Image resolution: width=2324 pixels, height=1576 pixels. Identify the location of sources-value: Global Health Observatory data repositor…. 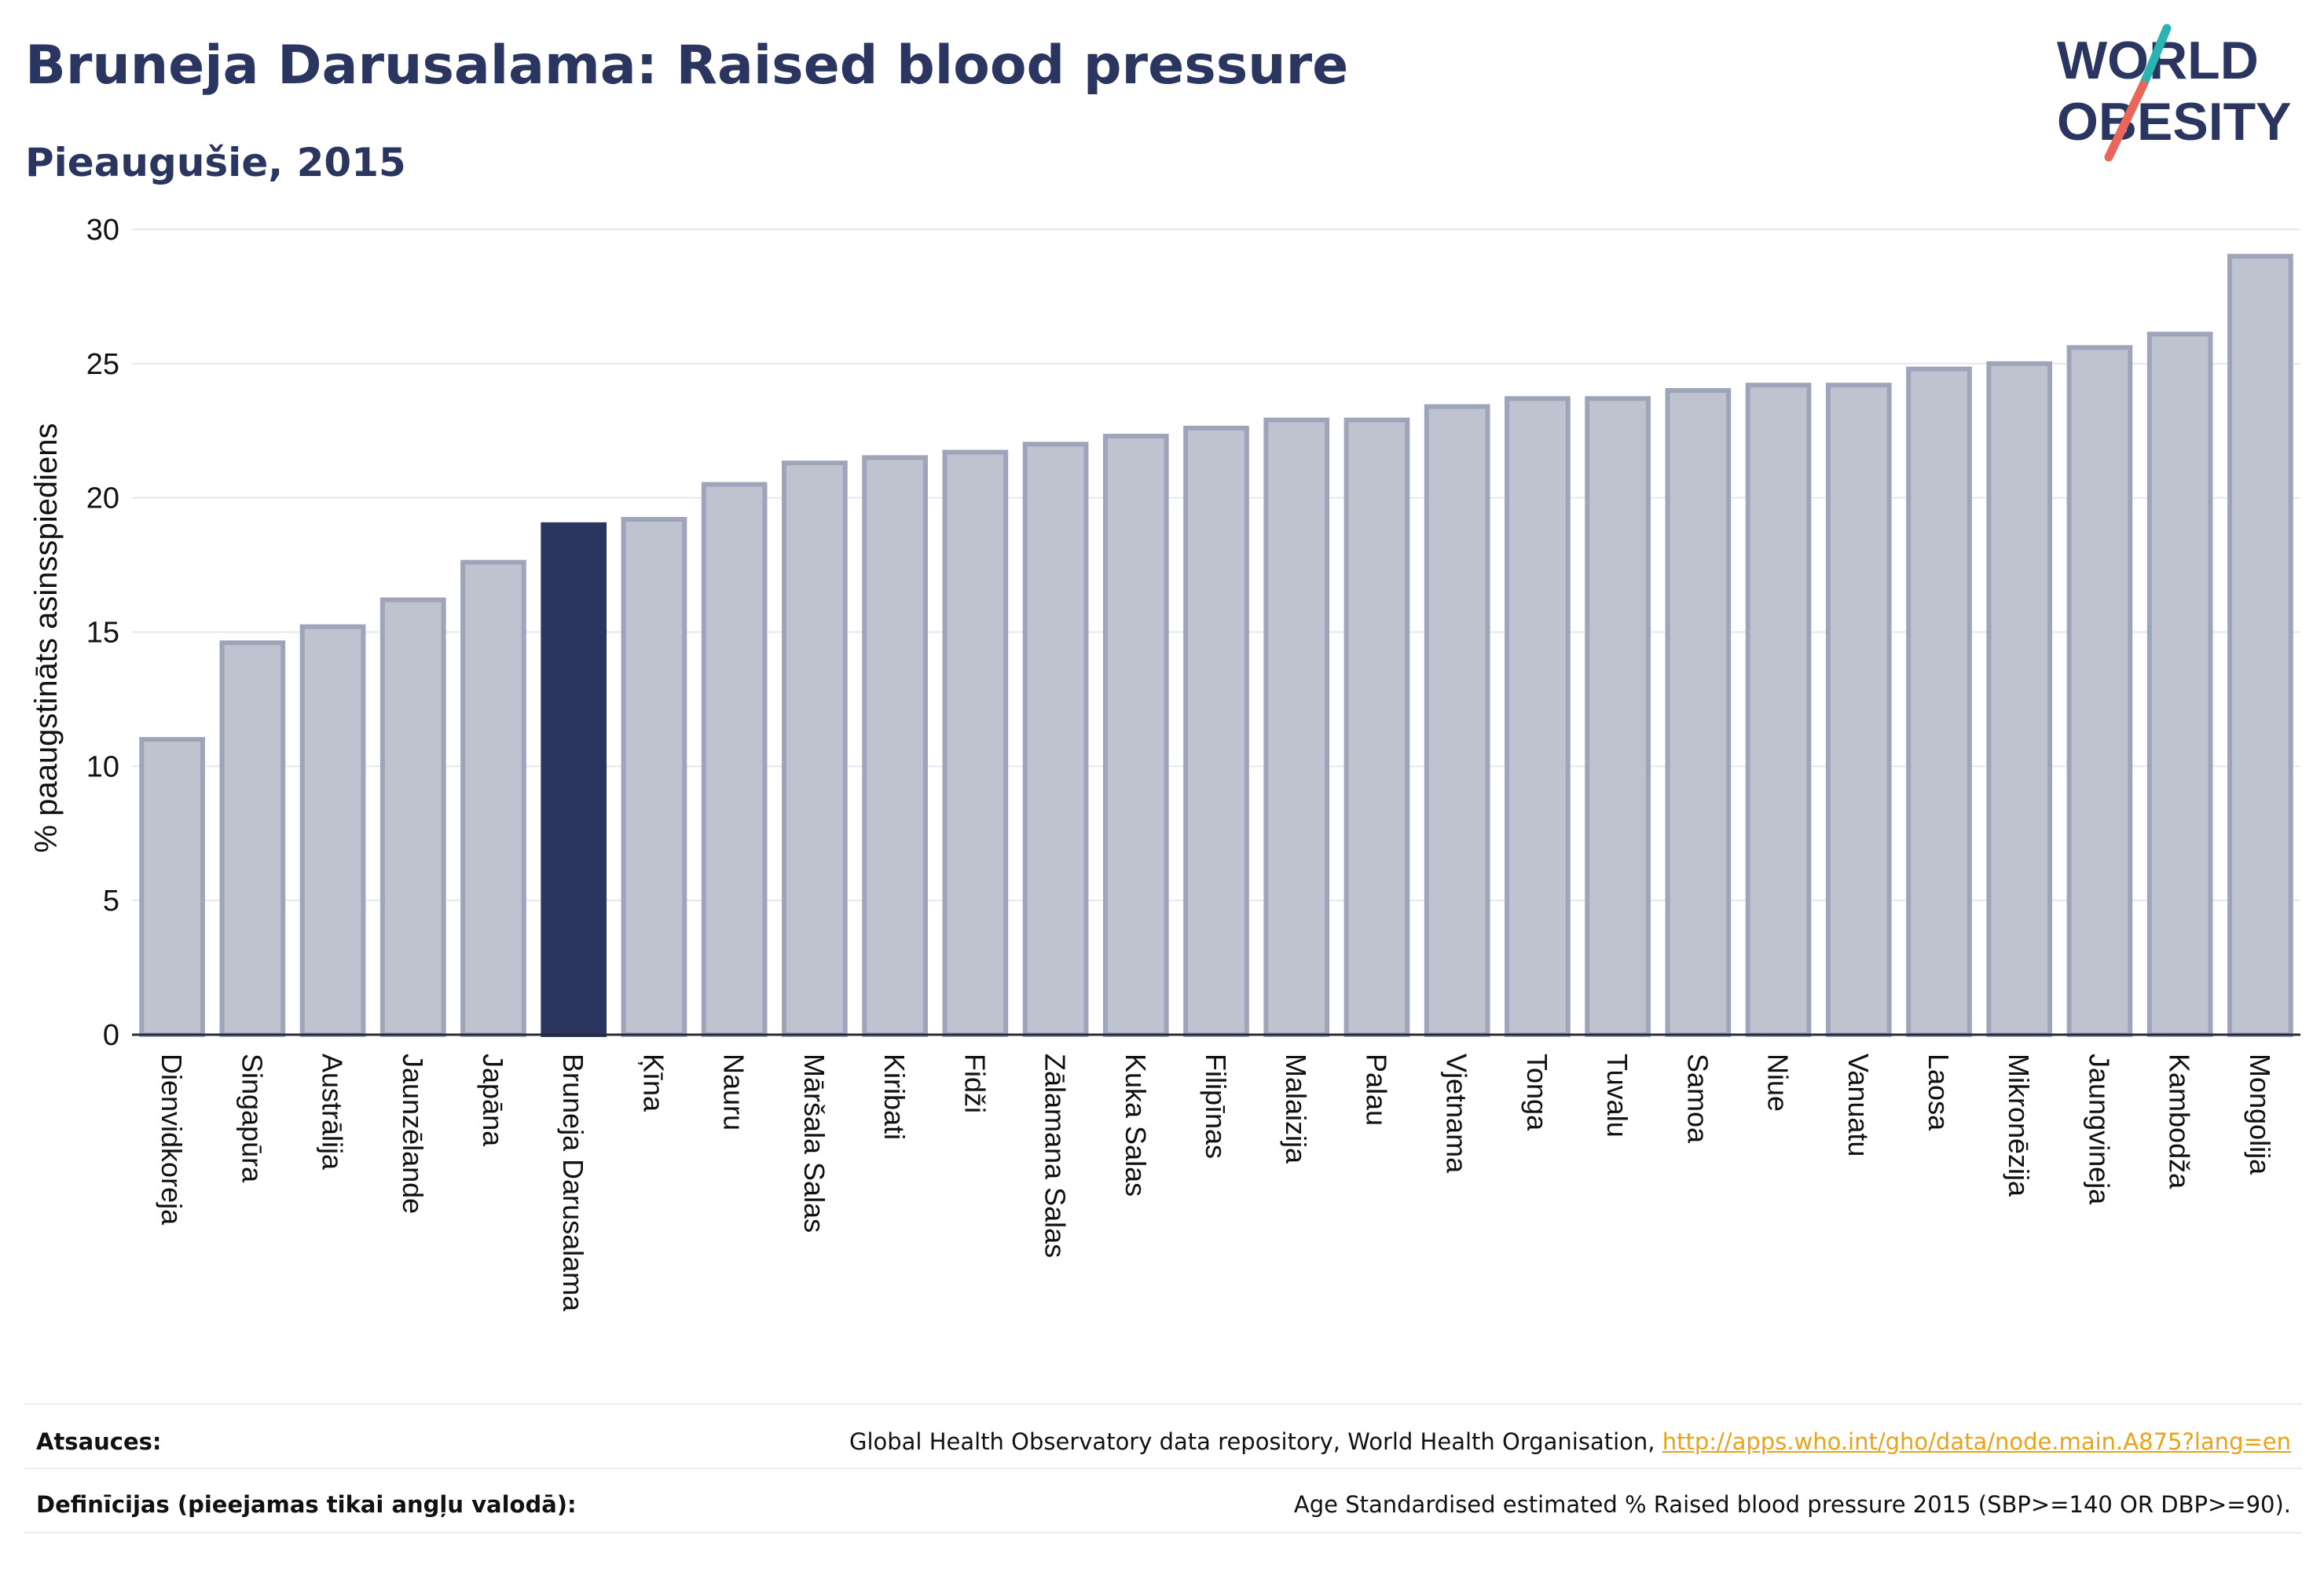
(1570, 1441).